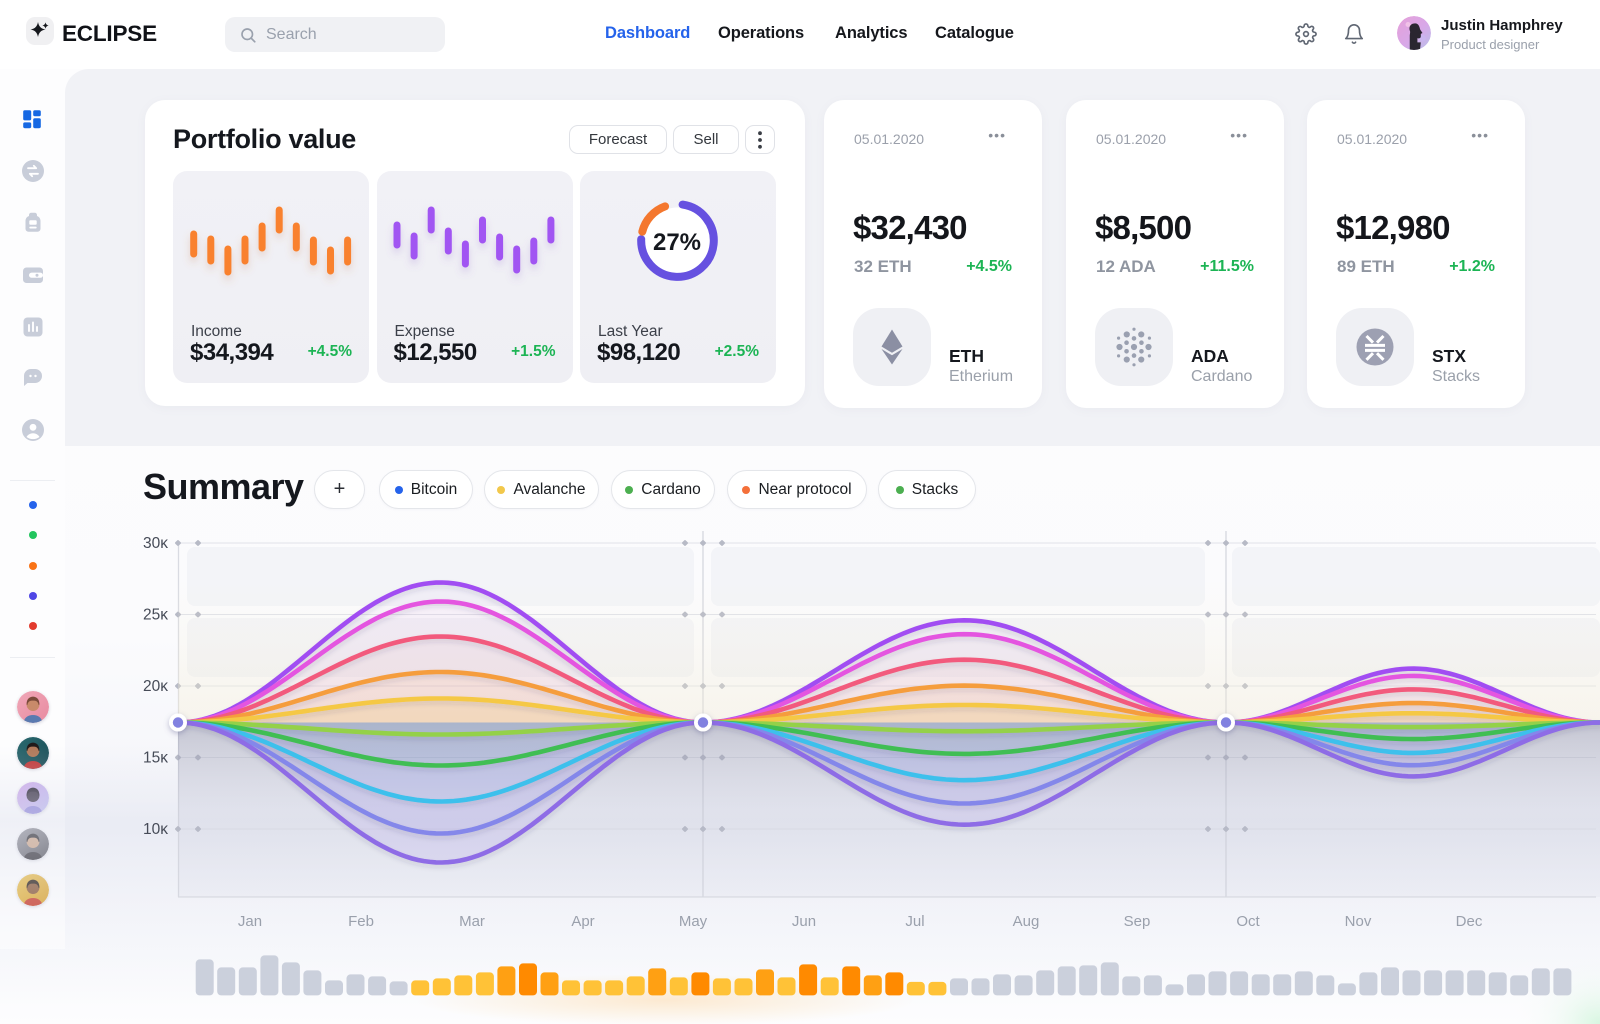 This screenshot has height=1024, width=1600. Describe the element at coordinates (155, 615) in the screenshot. I see `svg-text: 25ĸ` at that location.